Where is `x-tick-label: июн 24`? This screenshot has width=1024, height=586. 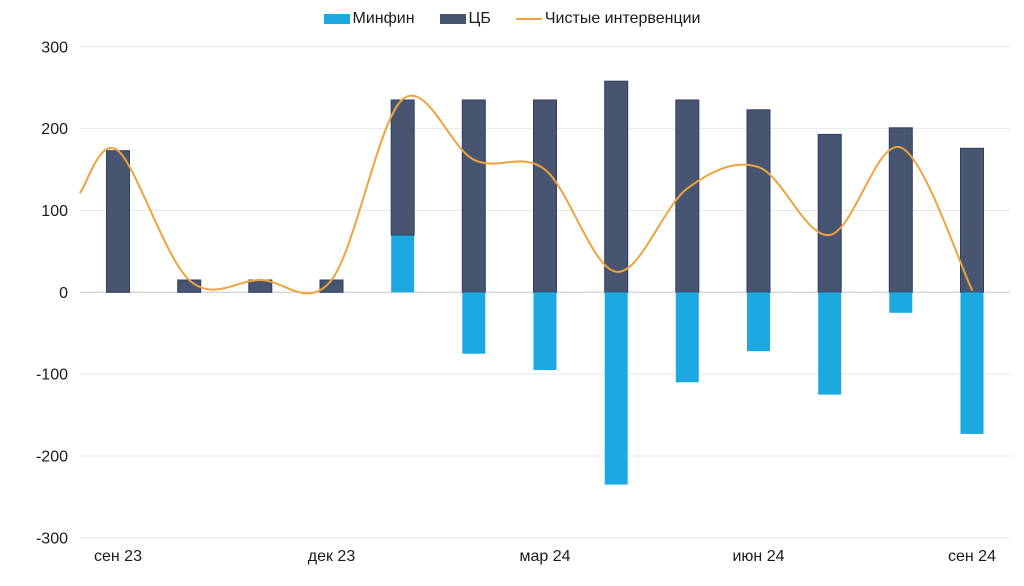 x-tick-label: июн 24 is located at coordinates (758, 556).